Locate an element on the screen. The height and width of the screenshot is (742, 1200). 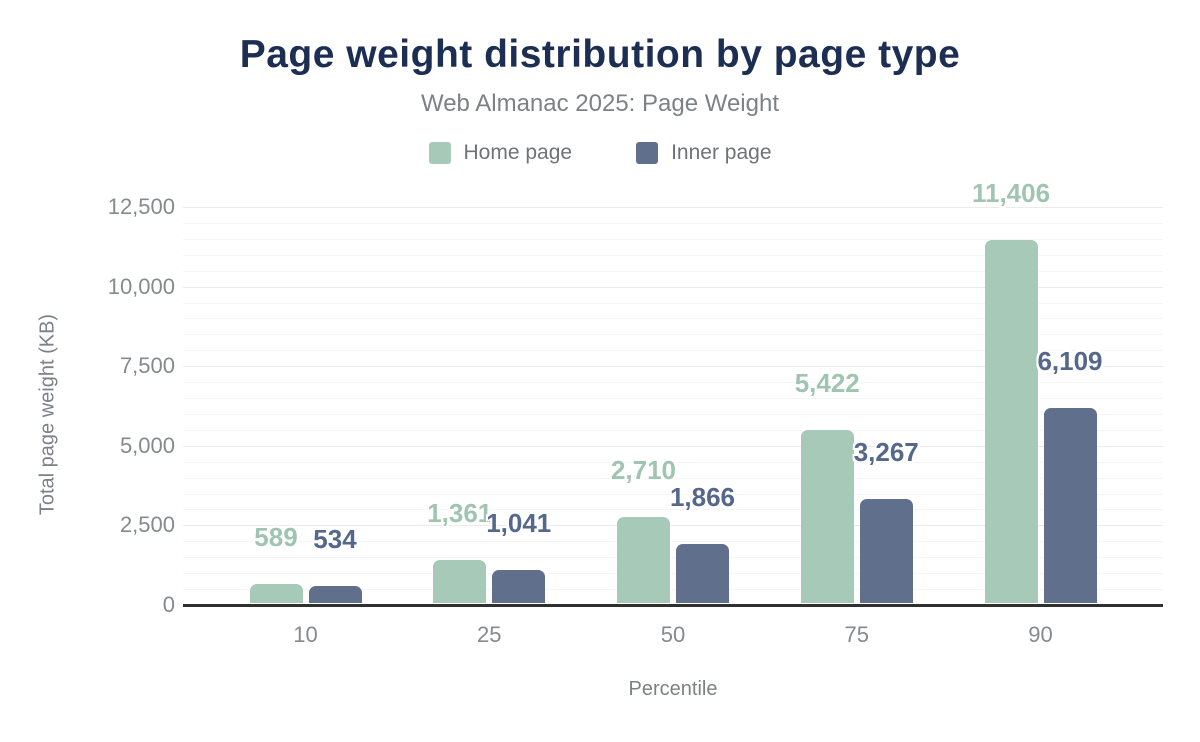
y-tick-label: 0 is located at coordinates (168, 604).